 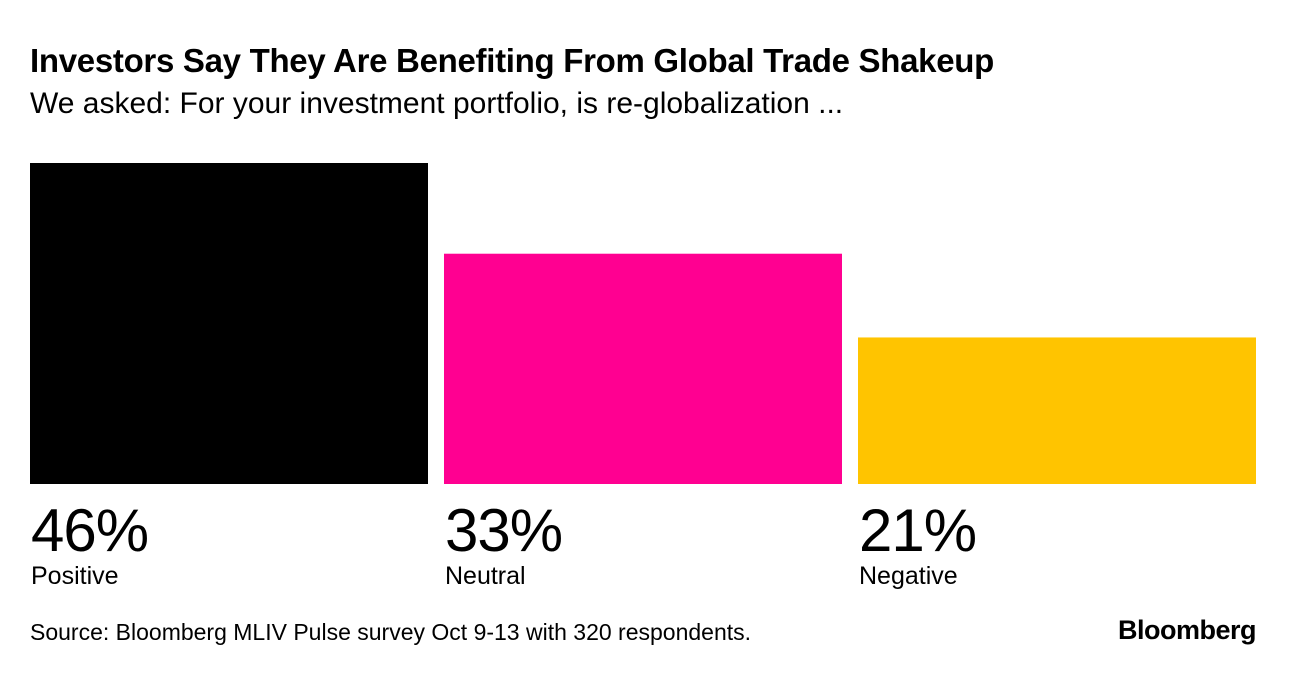 I want to click on category-label: Negative, so click(x=908, y=576).